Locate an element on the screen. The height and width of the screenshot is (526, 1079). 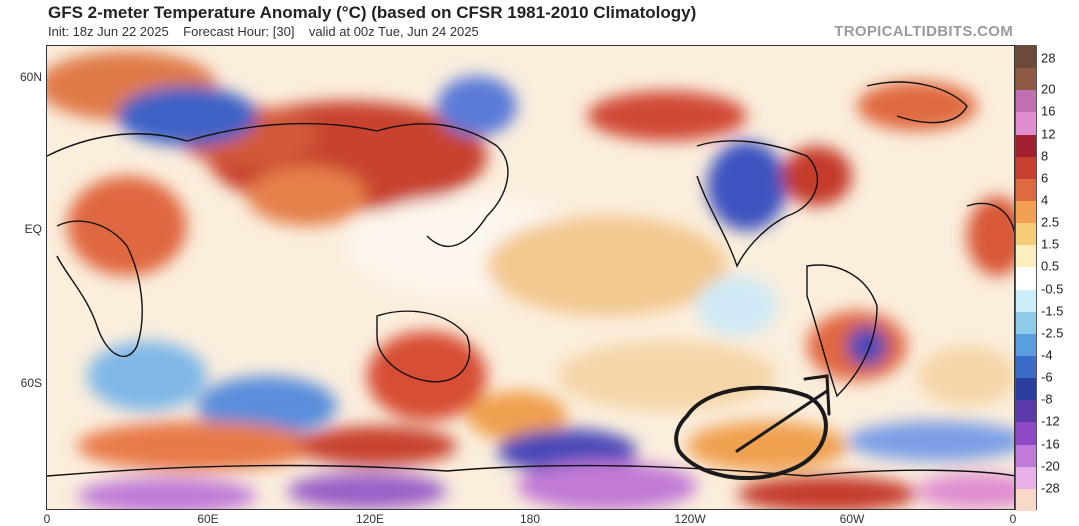
lon-label-120w: 120W is located at coordinates (690, 519).